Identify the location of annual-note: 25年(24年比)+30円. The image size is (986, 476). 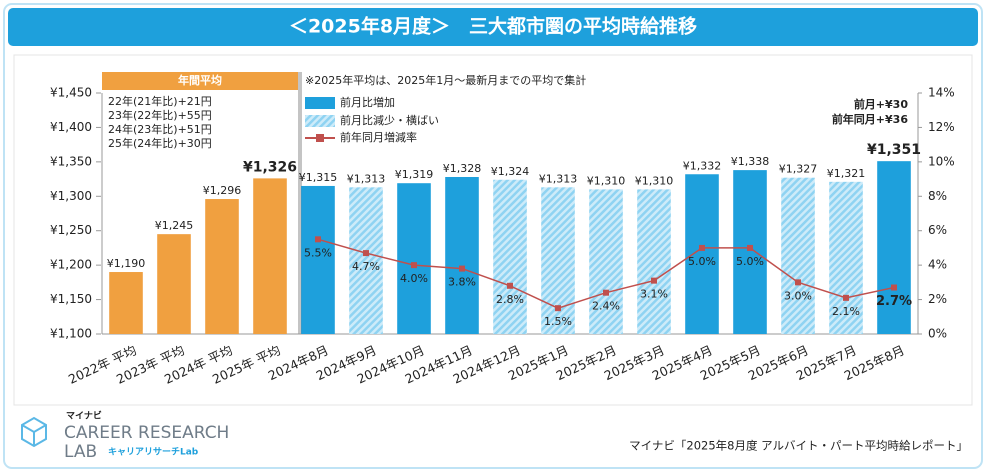
(160, 143).